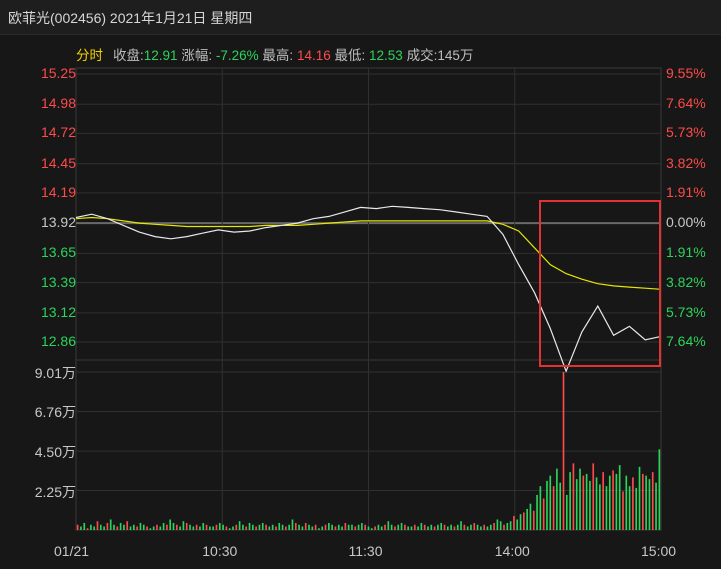  Describe the element at coordinates (58, 103) in the screenshot. I see `price-label: 14.98` at that location.